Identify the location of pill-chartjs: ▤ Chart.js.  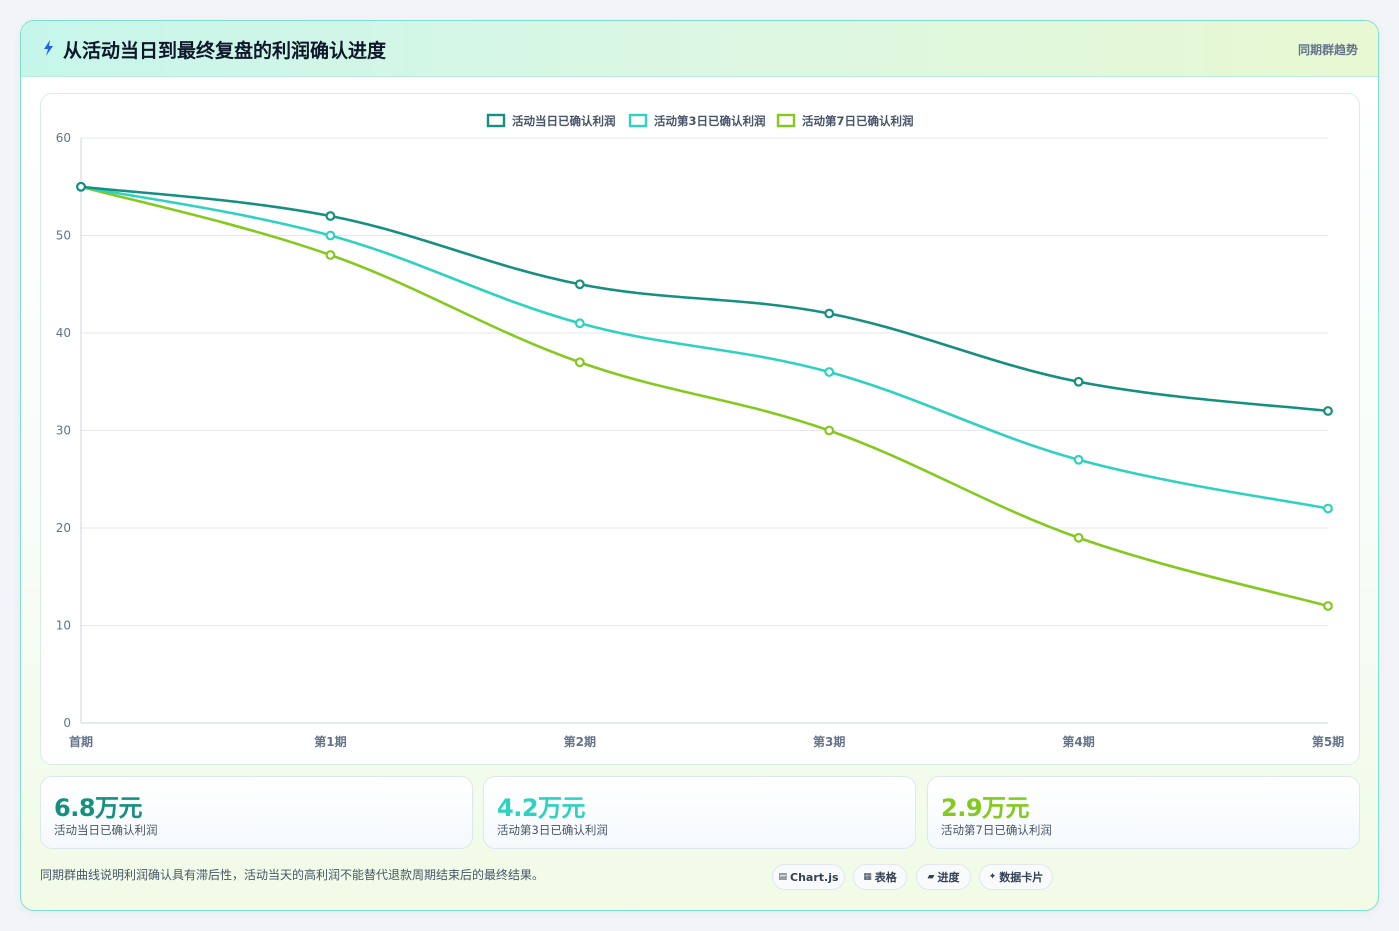
(808, 877).